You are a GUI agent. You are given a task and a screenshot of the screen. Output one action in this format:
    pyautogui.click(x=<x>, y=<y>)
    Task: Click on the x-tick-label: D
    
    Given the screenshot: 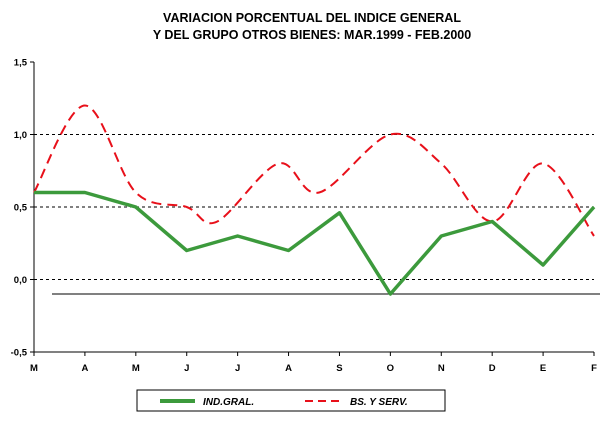 What is the action you would take?
    pyautogui.click(x=492, y=368)
    